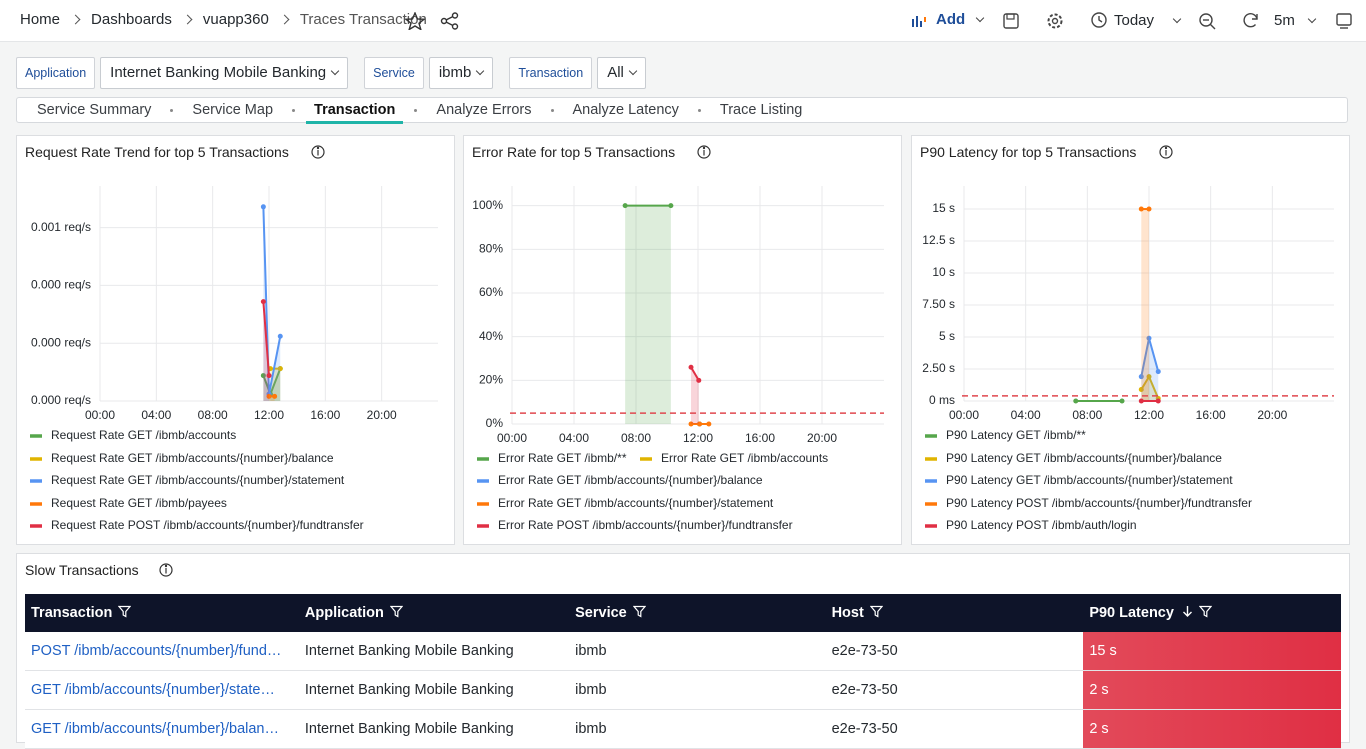  What do you see at coordinates (344, 613) in the screenshot?
I see `column-title: Application` at bounding box center [344, 613].